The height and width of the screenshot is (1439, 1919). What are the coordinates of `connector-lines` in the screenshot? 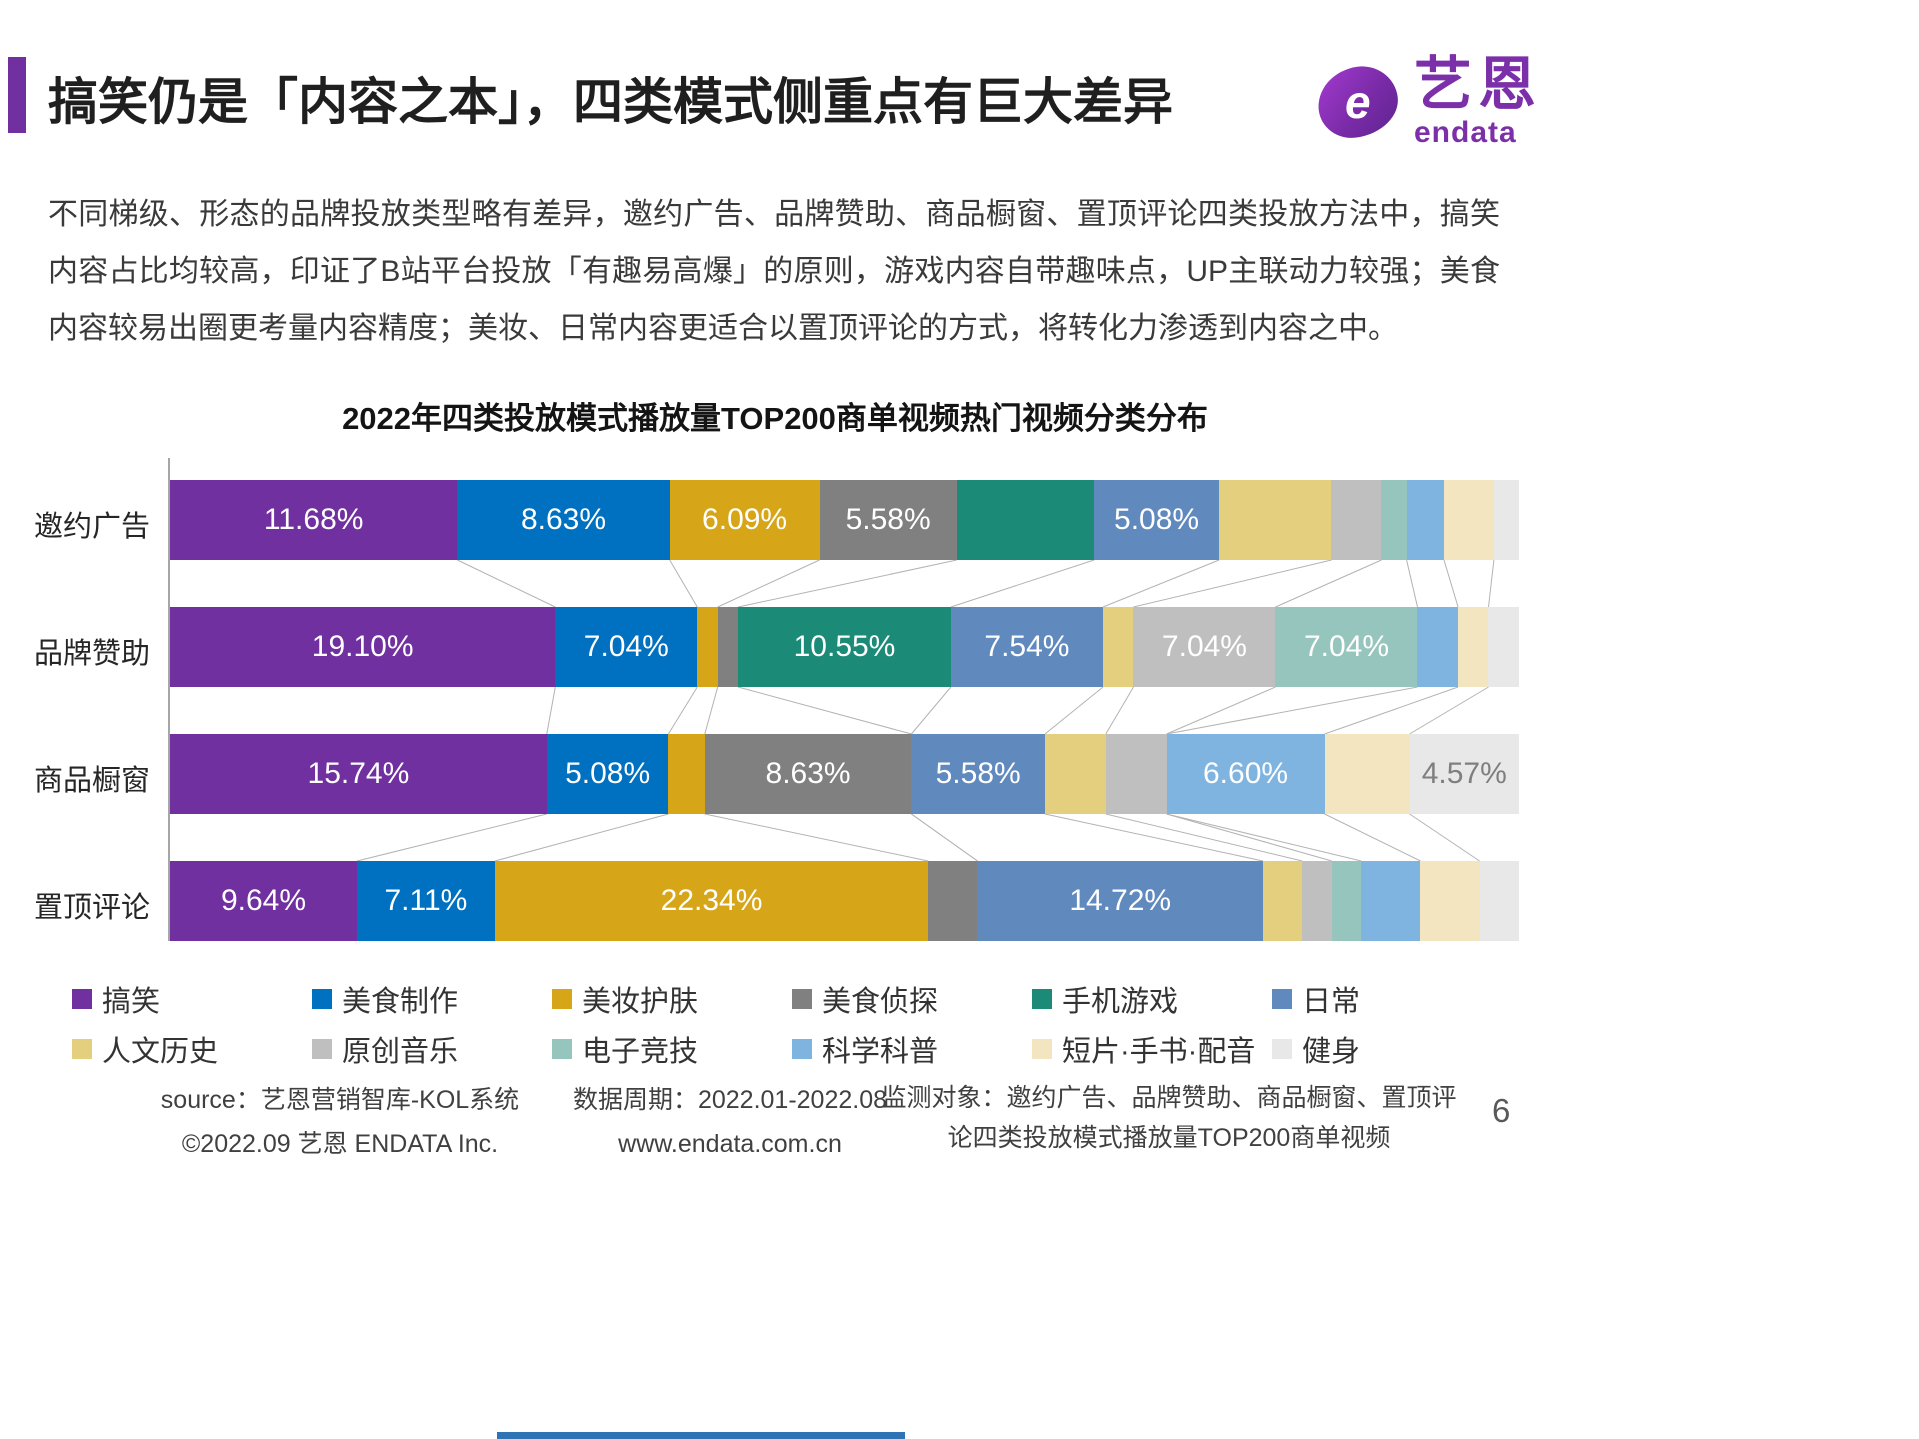 It's located at (925, 710).